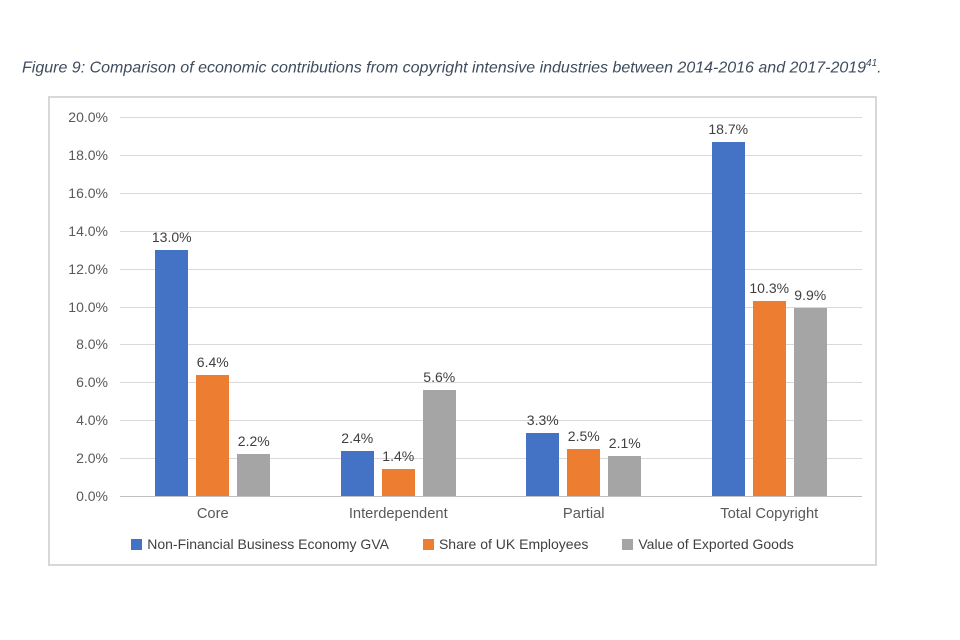 This screenshot has height=640, width=960. I want to click on bar-value-label: 2.2%, so click(253, 441).